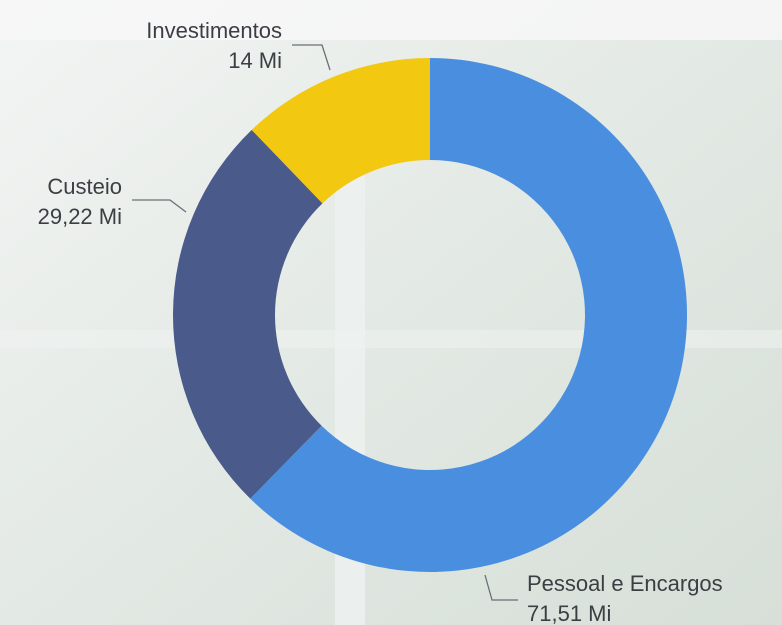 The height and width of the screenshot is (625, 782). I want to click on slice-value-label: 71,51 Mi, so click(569, 613).